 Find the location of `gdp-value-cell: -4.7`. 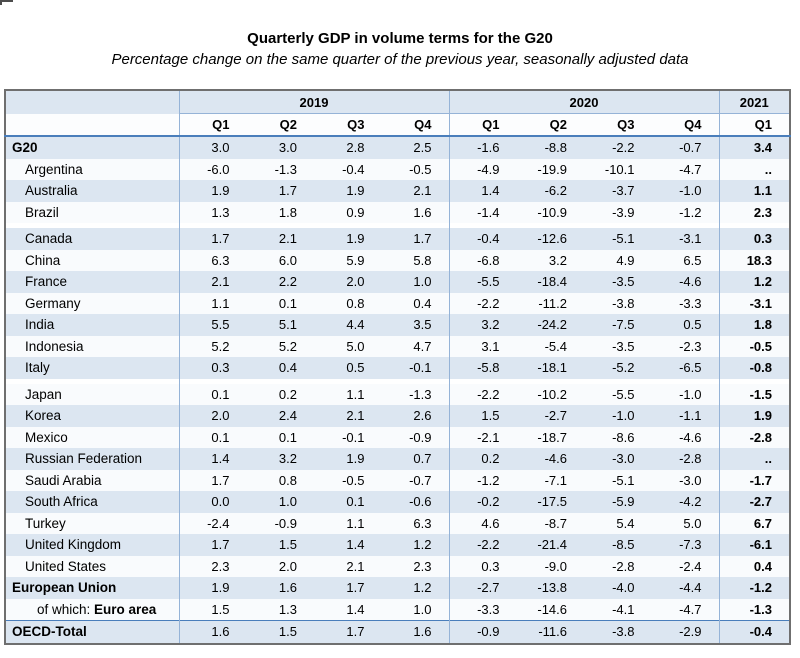

gdp-value-cell: -4.7 is located at coordinates (685, 169).